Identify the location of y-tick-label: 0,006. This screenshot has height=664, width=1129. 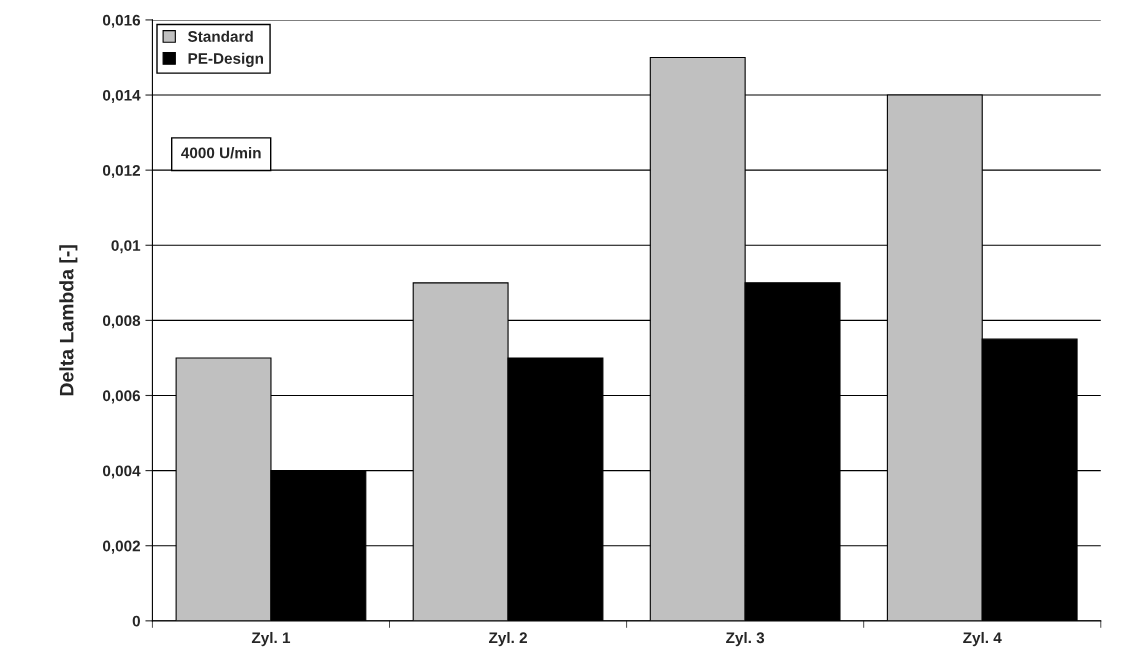
(121, 397).